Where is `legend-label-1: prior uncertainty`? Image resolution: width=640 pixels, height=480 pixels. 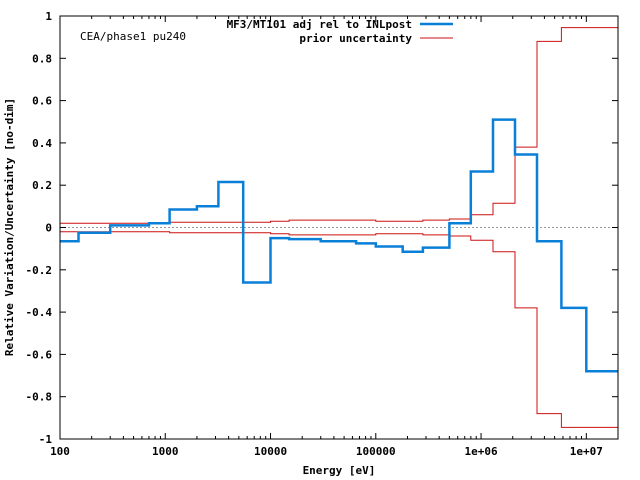
legend-label-1: prior uncertainty is located at coordinates (355, 38).